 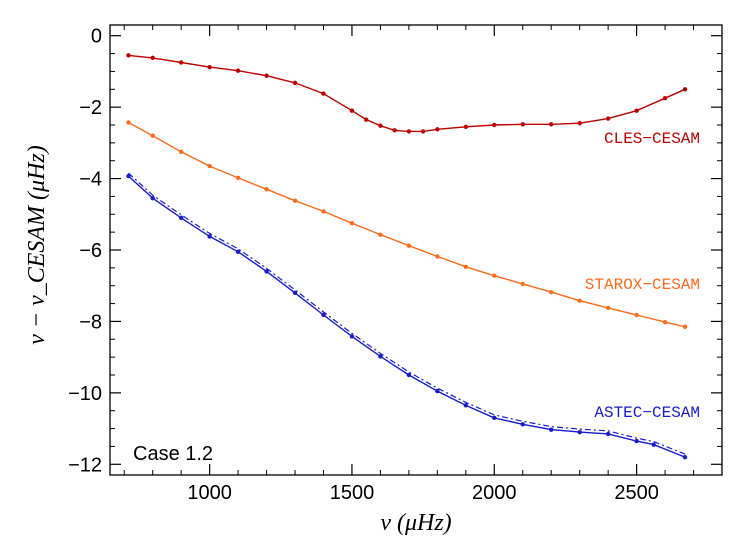 I want to click on y-tick-label: 0, so click(x=96, y=37).